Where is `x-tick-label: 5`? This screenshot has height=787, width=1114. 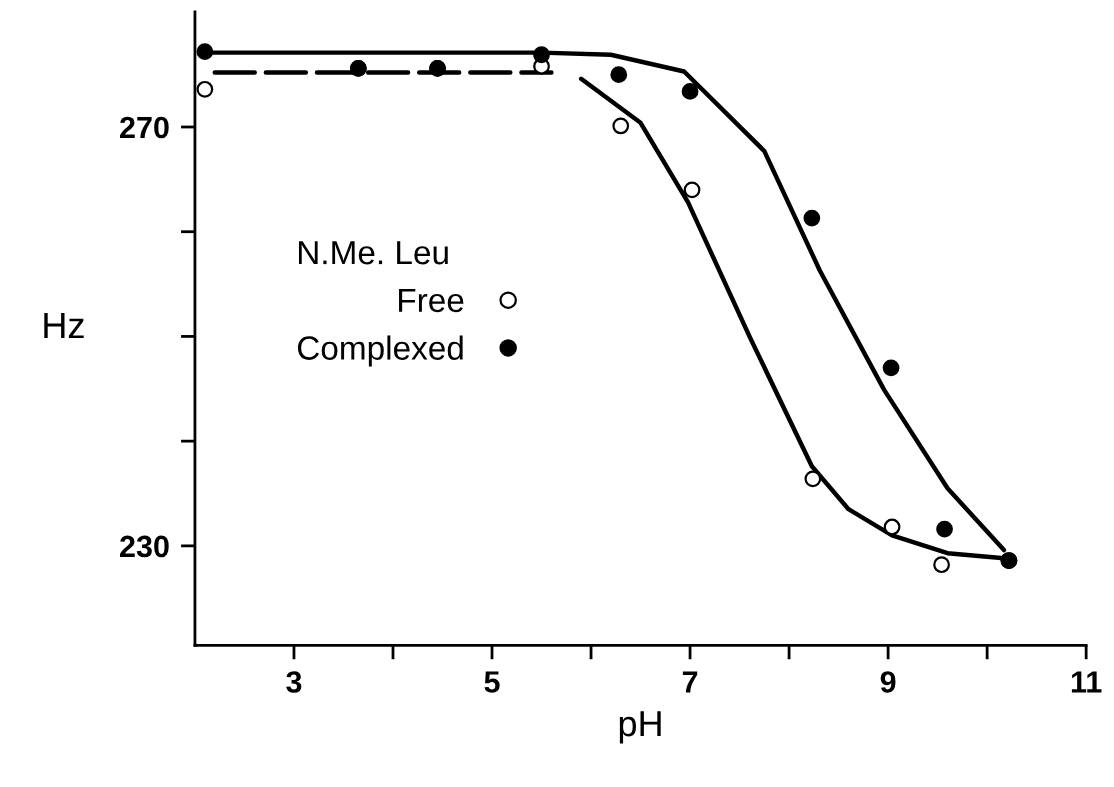
x-tick-label: 5 is located at coordinates (492, 682).